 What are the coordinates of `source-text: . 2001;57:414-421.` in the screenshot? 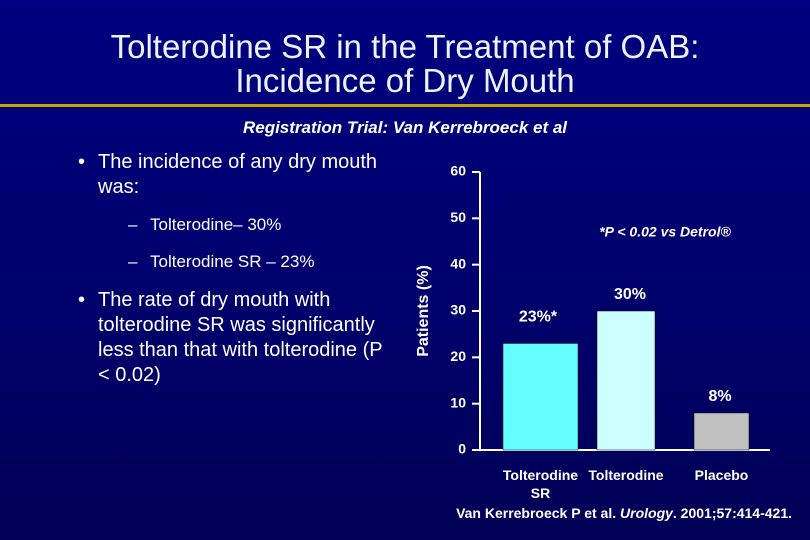 It's located at (732, 513).